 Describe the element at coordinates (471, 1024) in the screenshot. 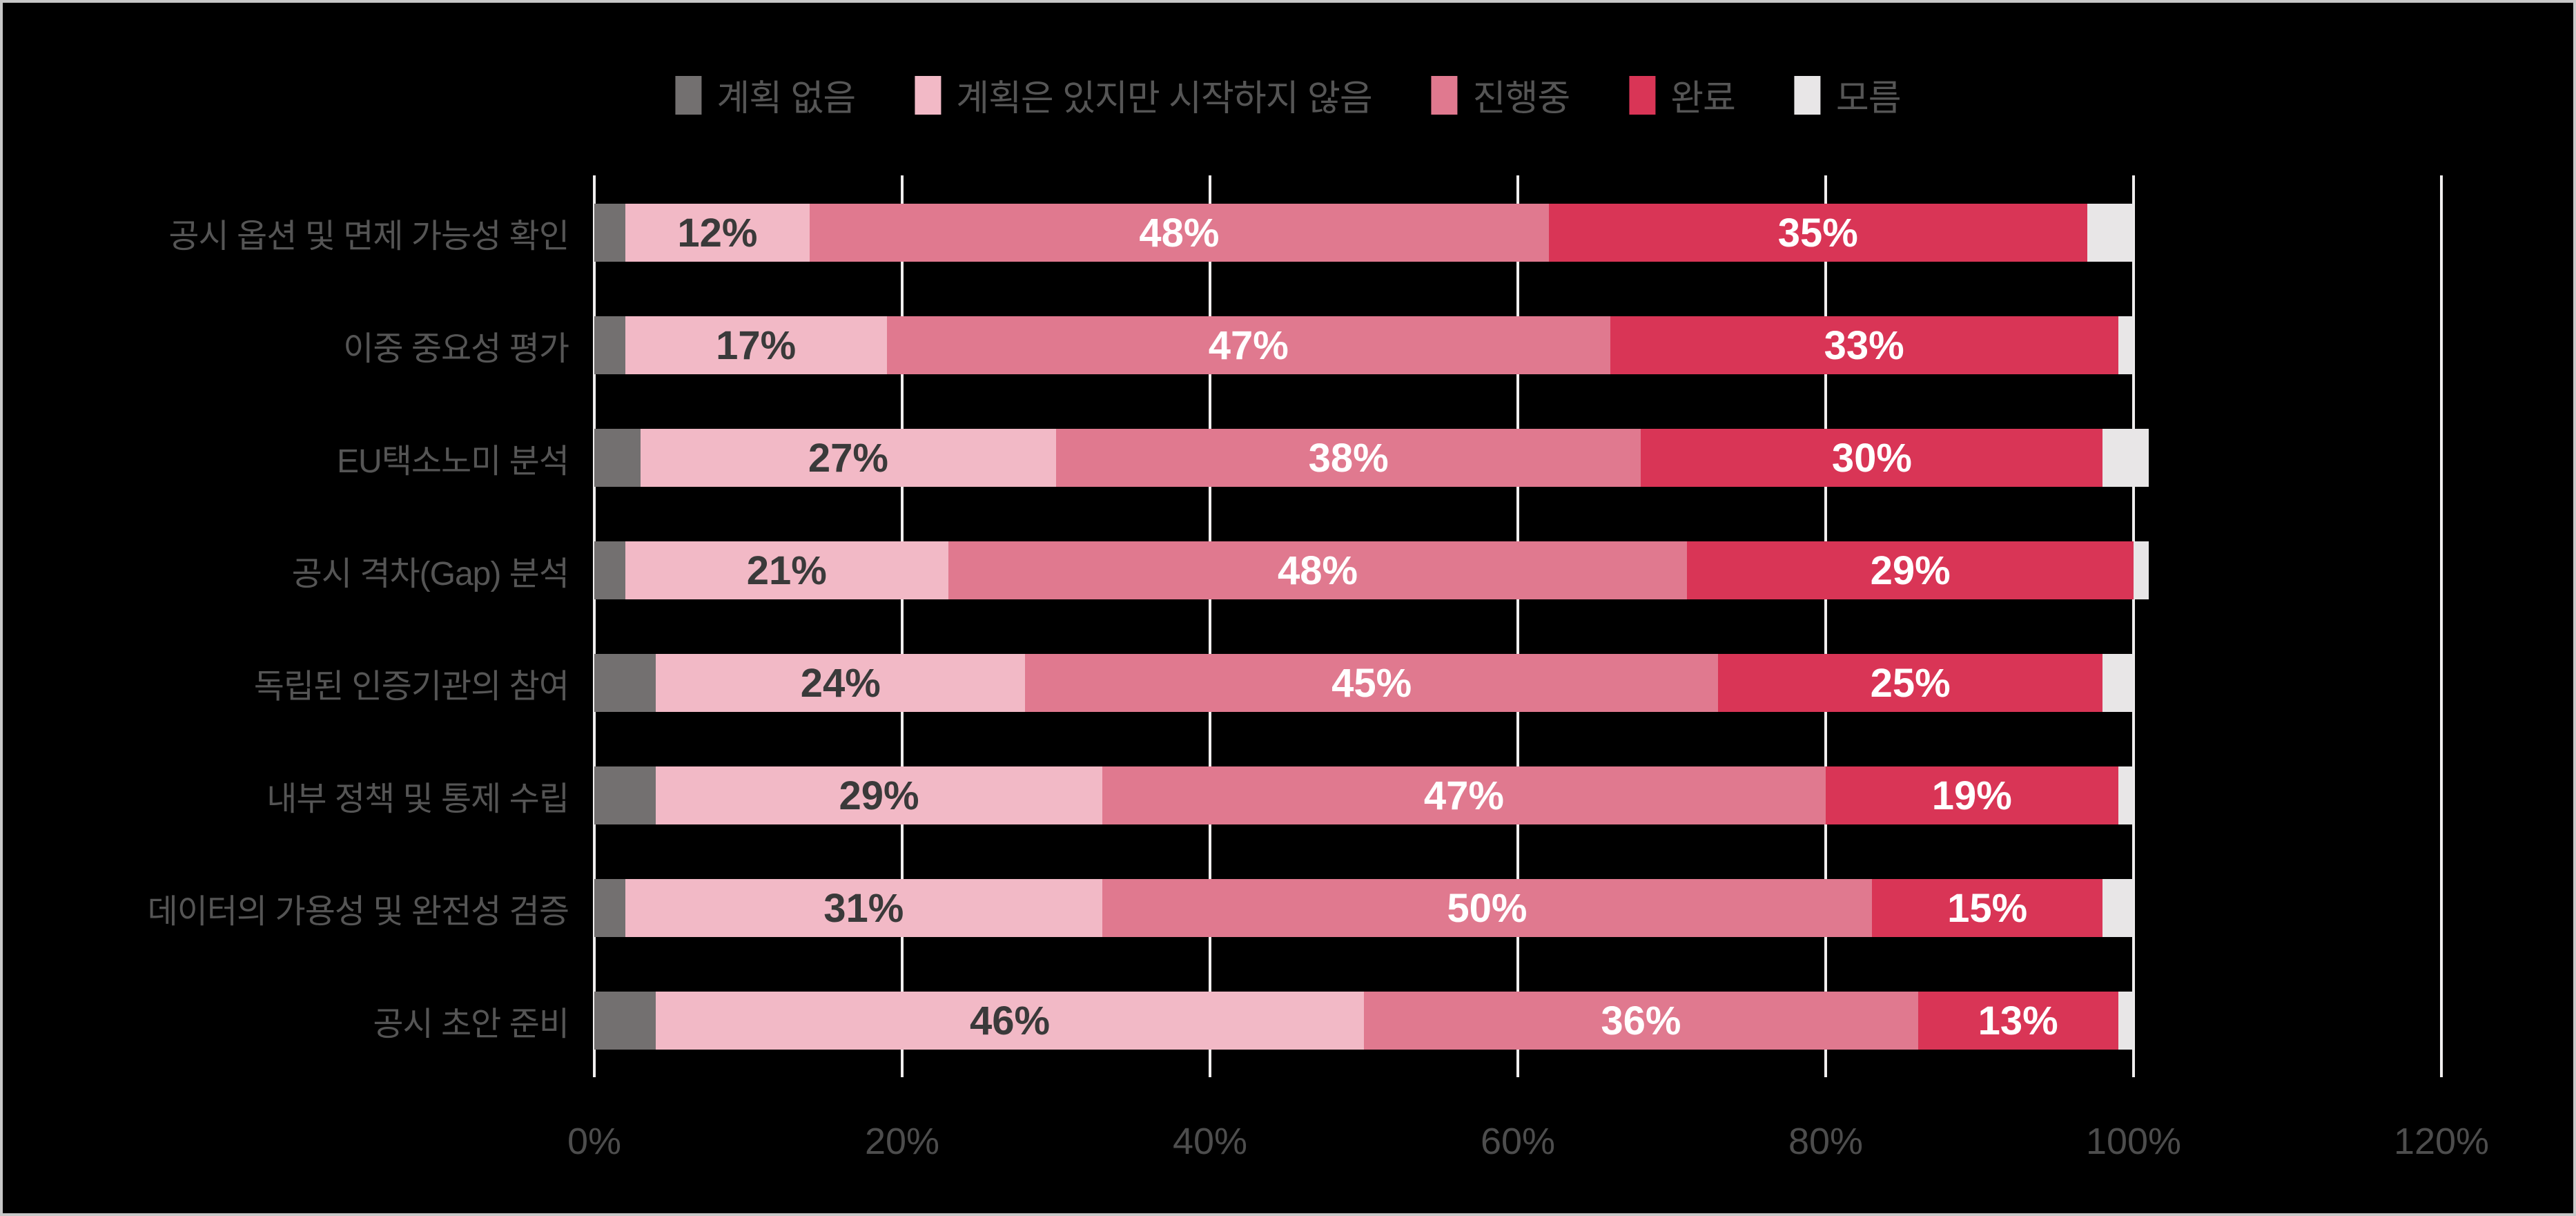

I see `category-label-row-8: 공시 초안 준비` at that location.